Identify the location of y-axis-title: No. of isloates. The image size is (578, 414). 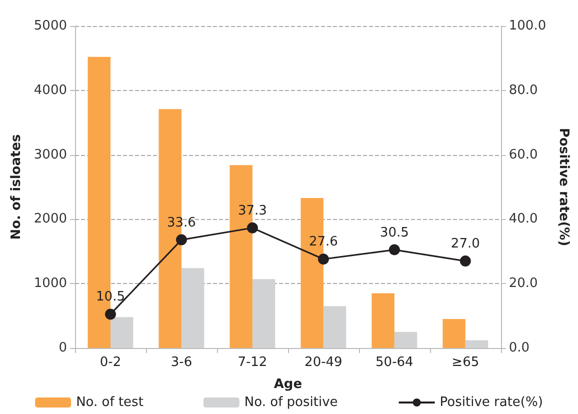
(16, 187).